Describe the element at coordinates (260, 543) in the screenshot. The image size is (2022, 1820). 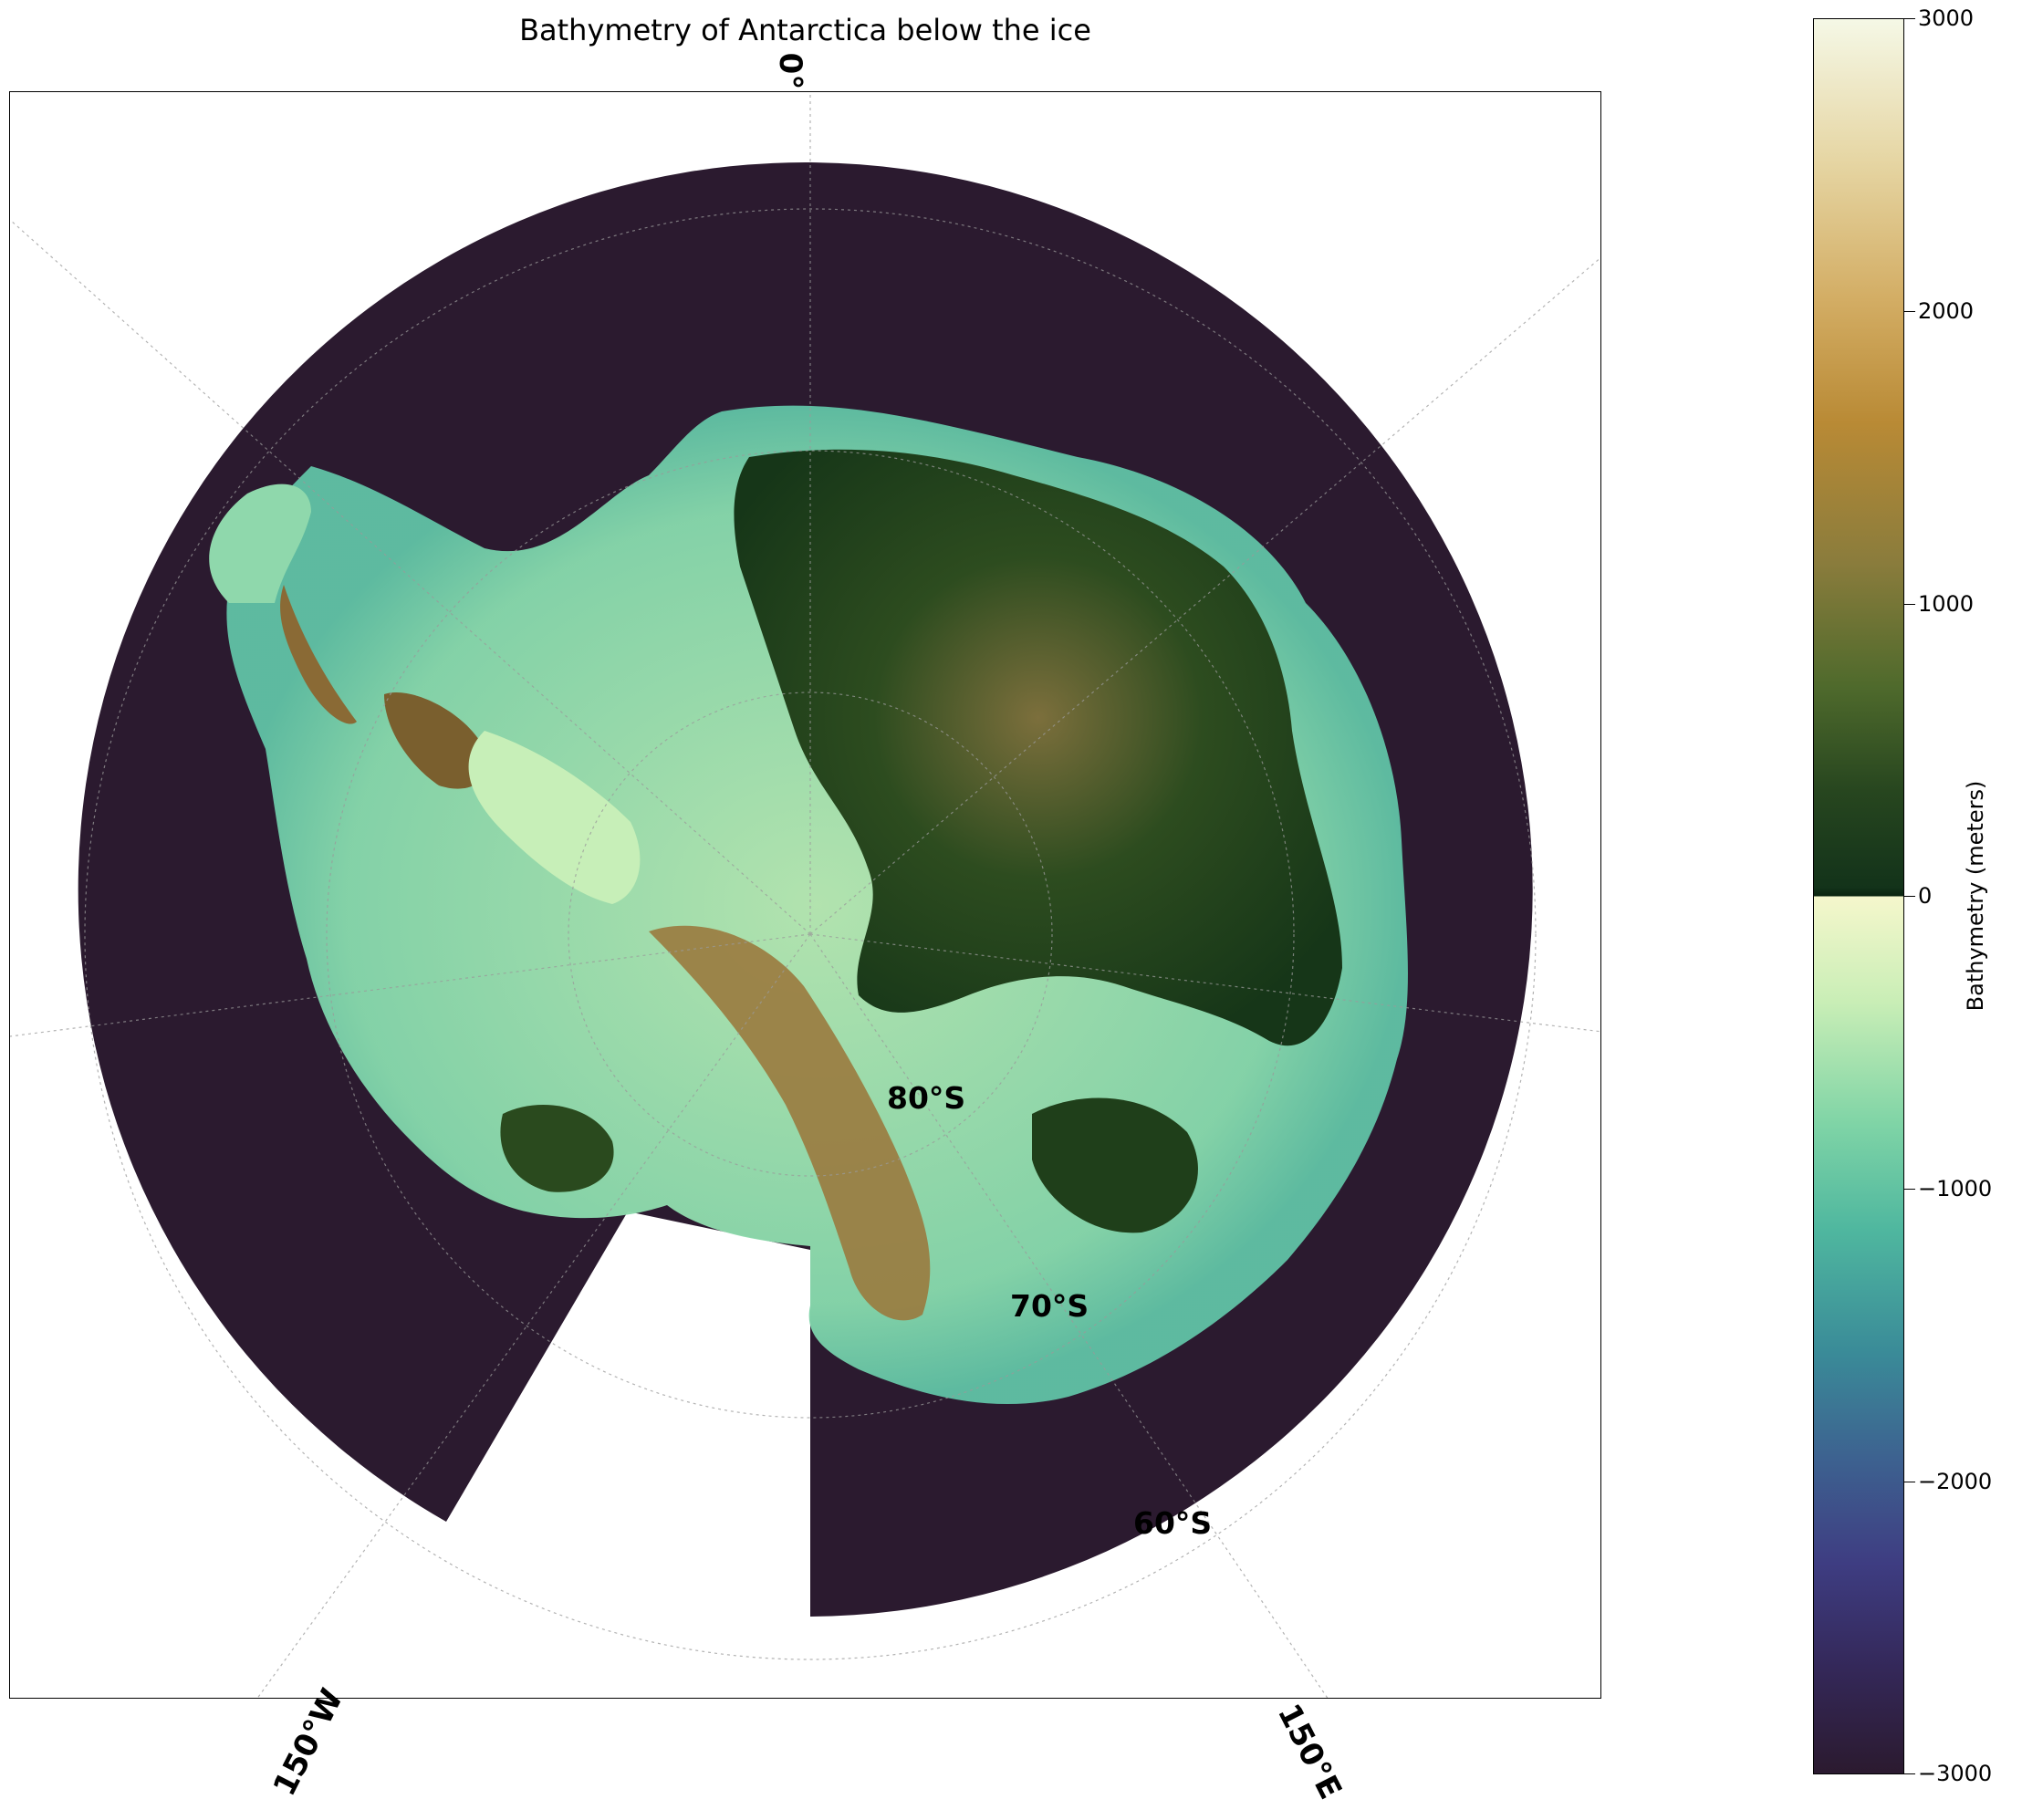
I see `peninsula` at that location.